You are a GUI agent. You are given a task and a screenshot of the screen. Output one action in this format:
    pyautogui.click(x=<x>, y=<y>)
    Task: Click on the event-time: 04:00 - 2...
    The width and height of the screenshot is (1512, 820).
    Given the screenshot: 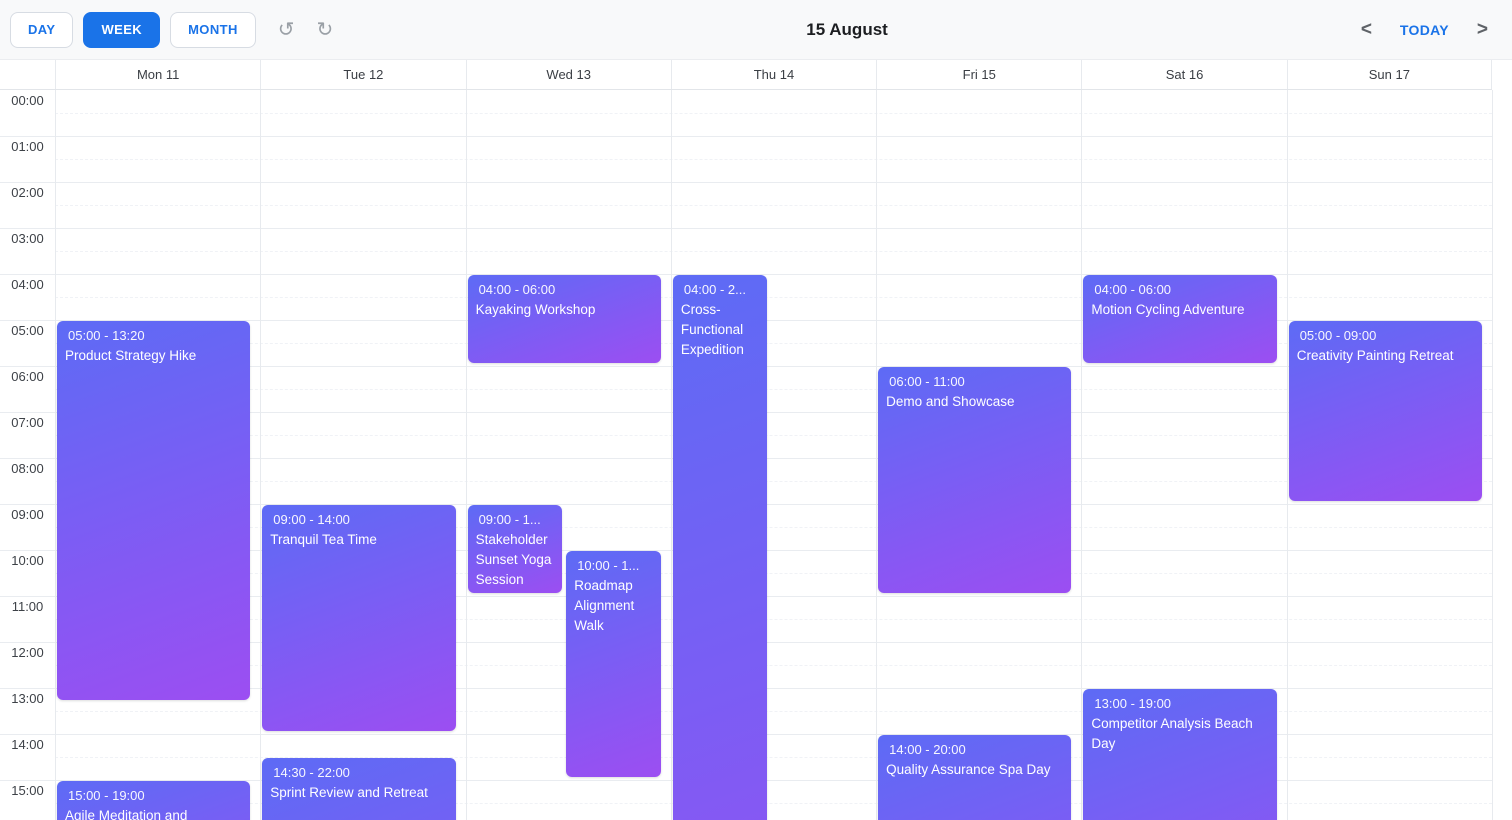 What is the action you would take?
    pyautogui.click(x=714, y=289)
    